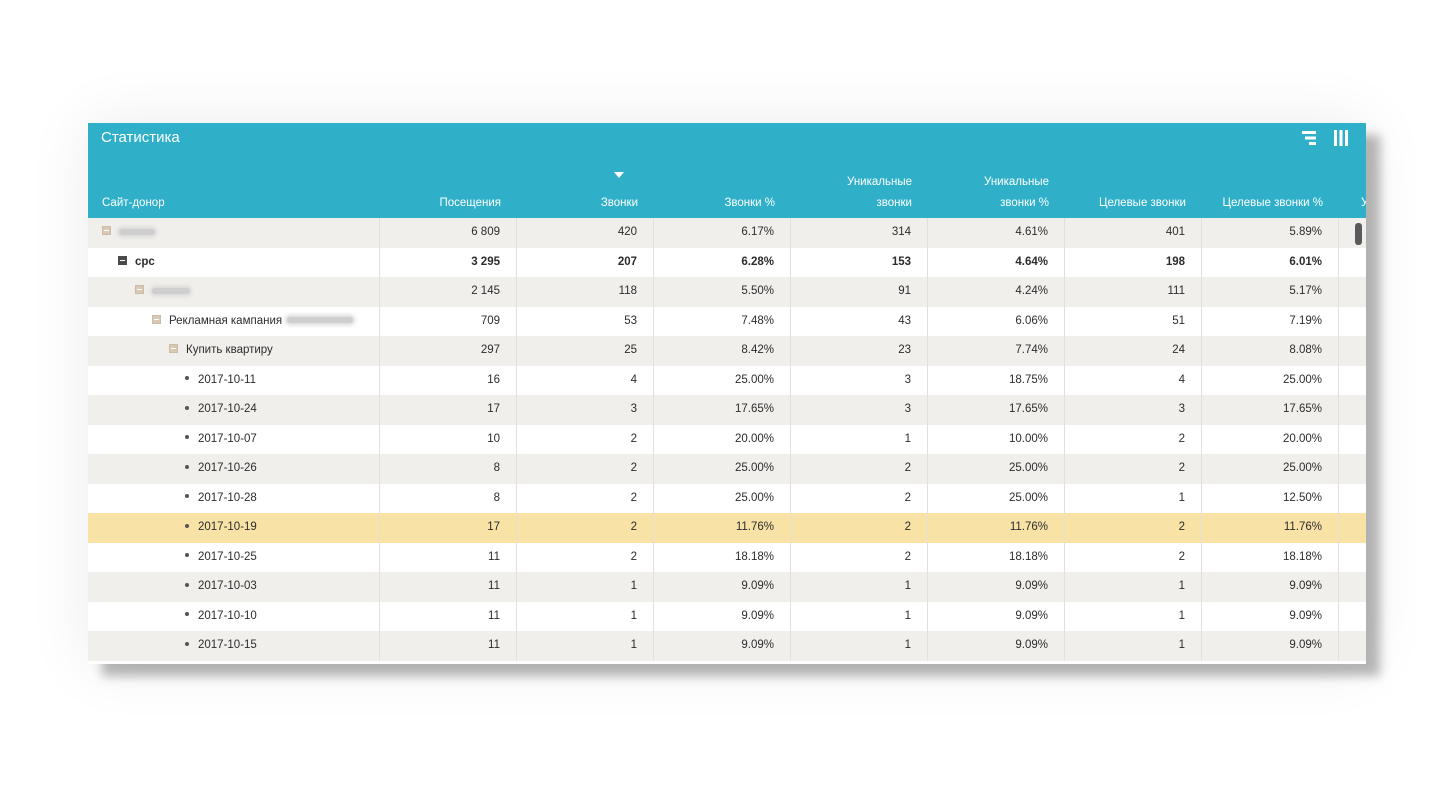  Describe the element at coordinates (727, 351) in the screenshot. I see `table-row: Купить квартиру 297 25 8.42% 23 7.74% 24 8.08%` at that location.